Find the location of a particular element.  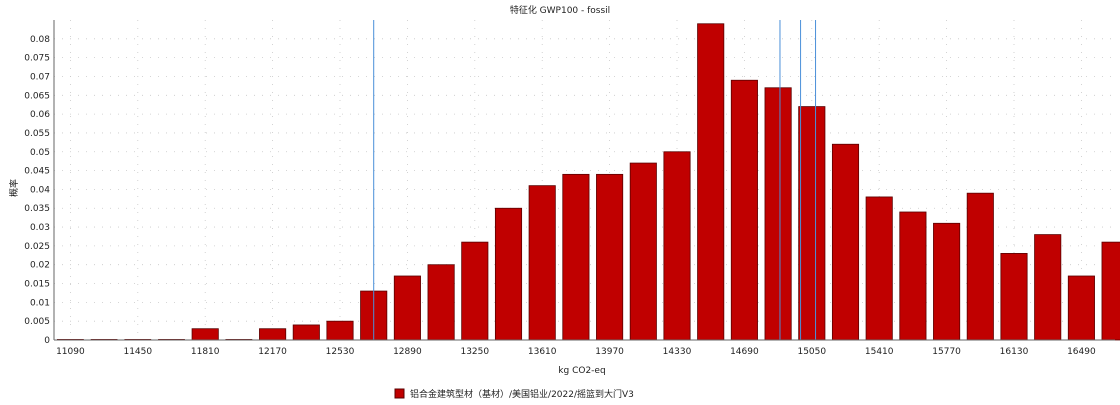

x-tick-label: 12170 is located at coordinates (272, 352).